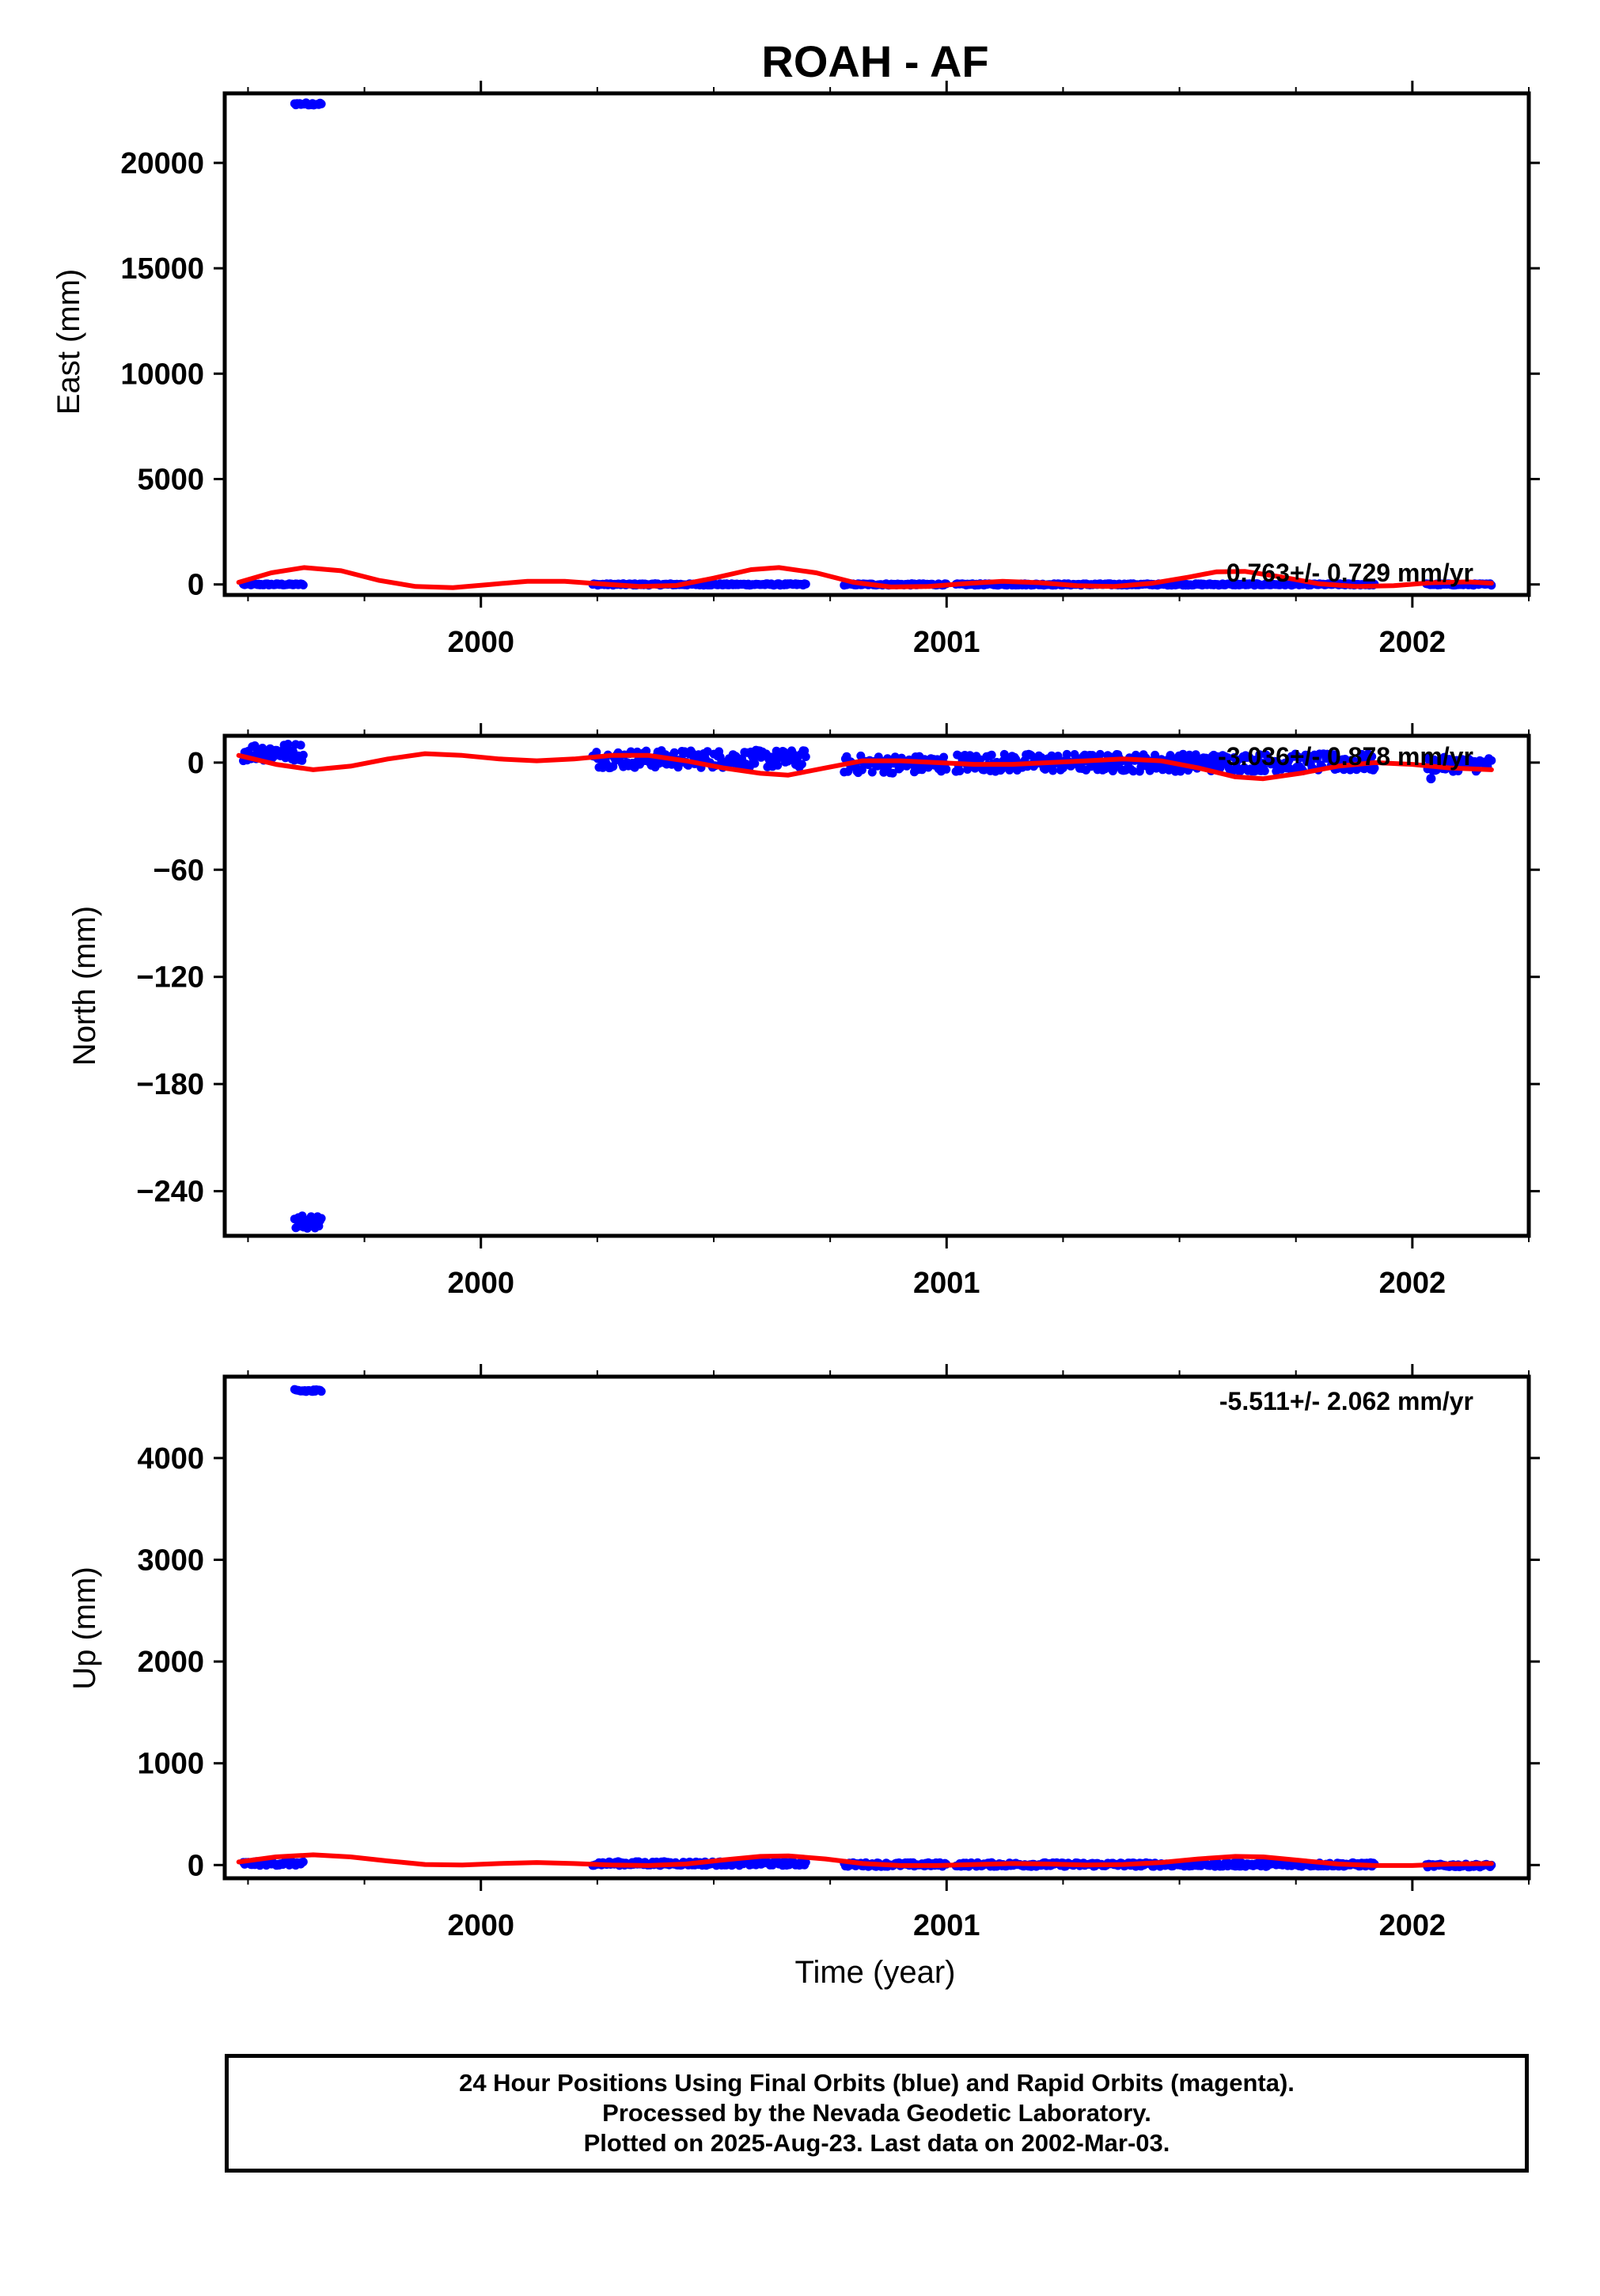  What do you see at coordinates (170, 978) in the screenshot?
I see `y-tick-label: −120` at bounding box center [170, 978].